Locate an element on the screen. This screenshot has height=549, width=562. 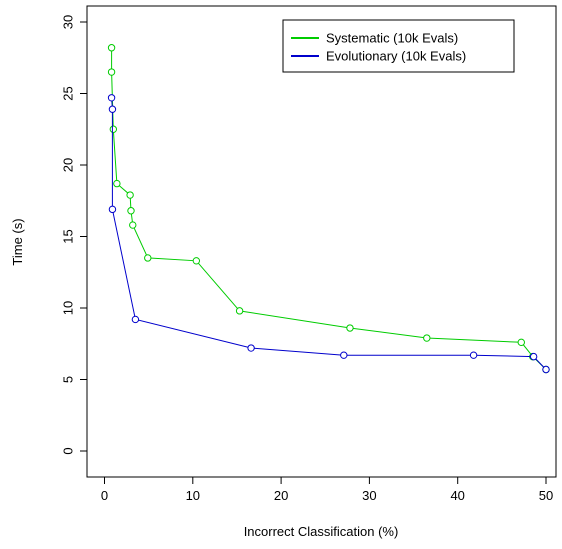
x-tick-label: 30 is located at coordinates (369, 495).